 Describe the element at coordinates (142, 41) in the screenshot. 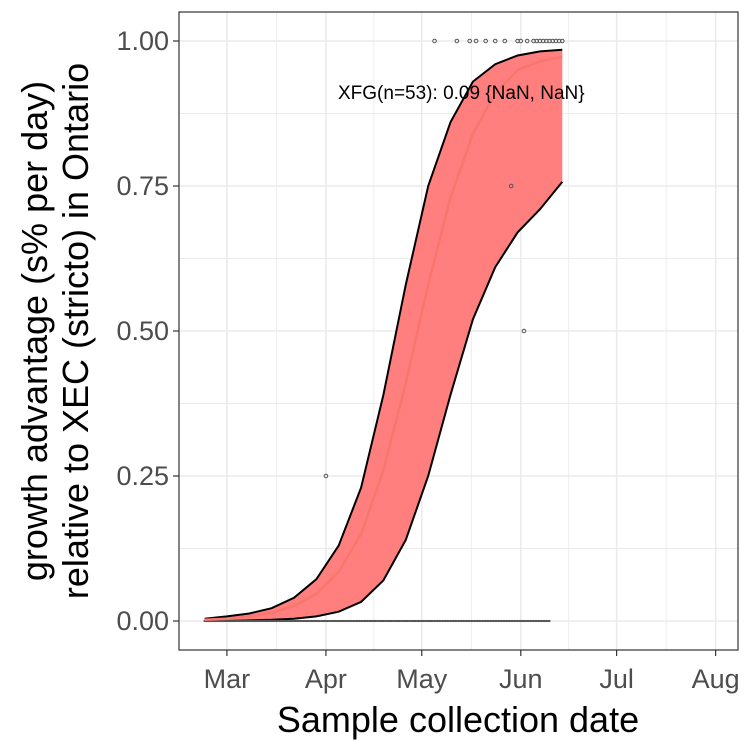

I see `y-tick-label: 1.00` at that location.